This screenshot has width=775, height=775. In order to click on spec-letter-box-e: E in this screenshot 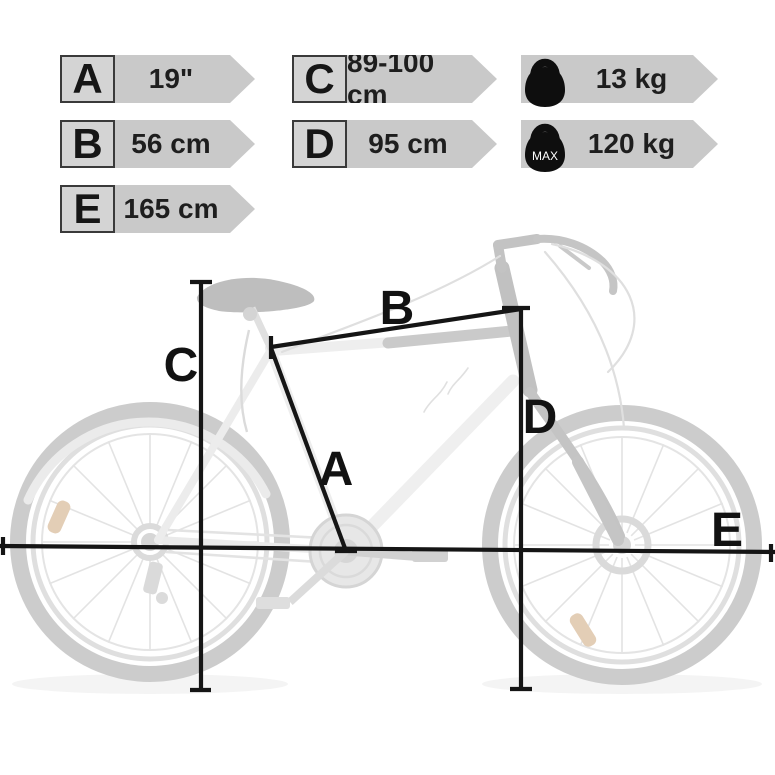, I will do `click(87, 209)`.